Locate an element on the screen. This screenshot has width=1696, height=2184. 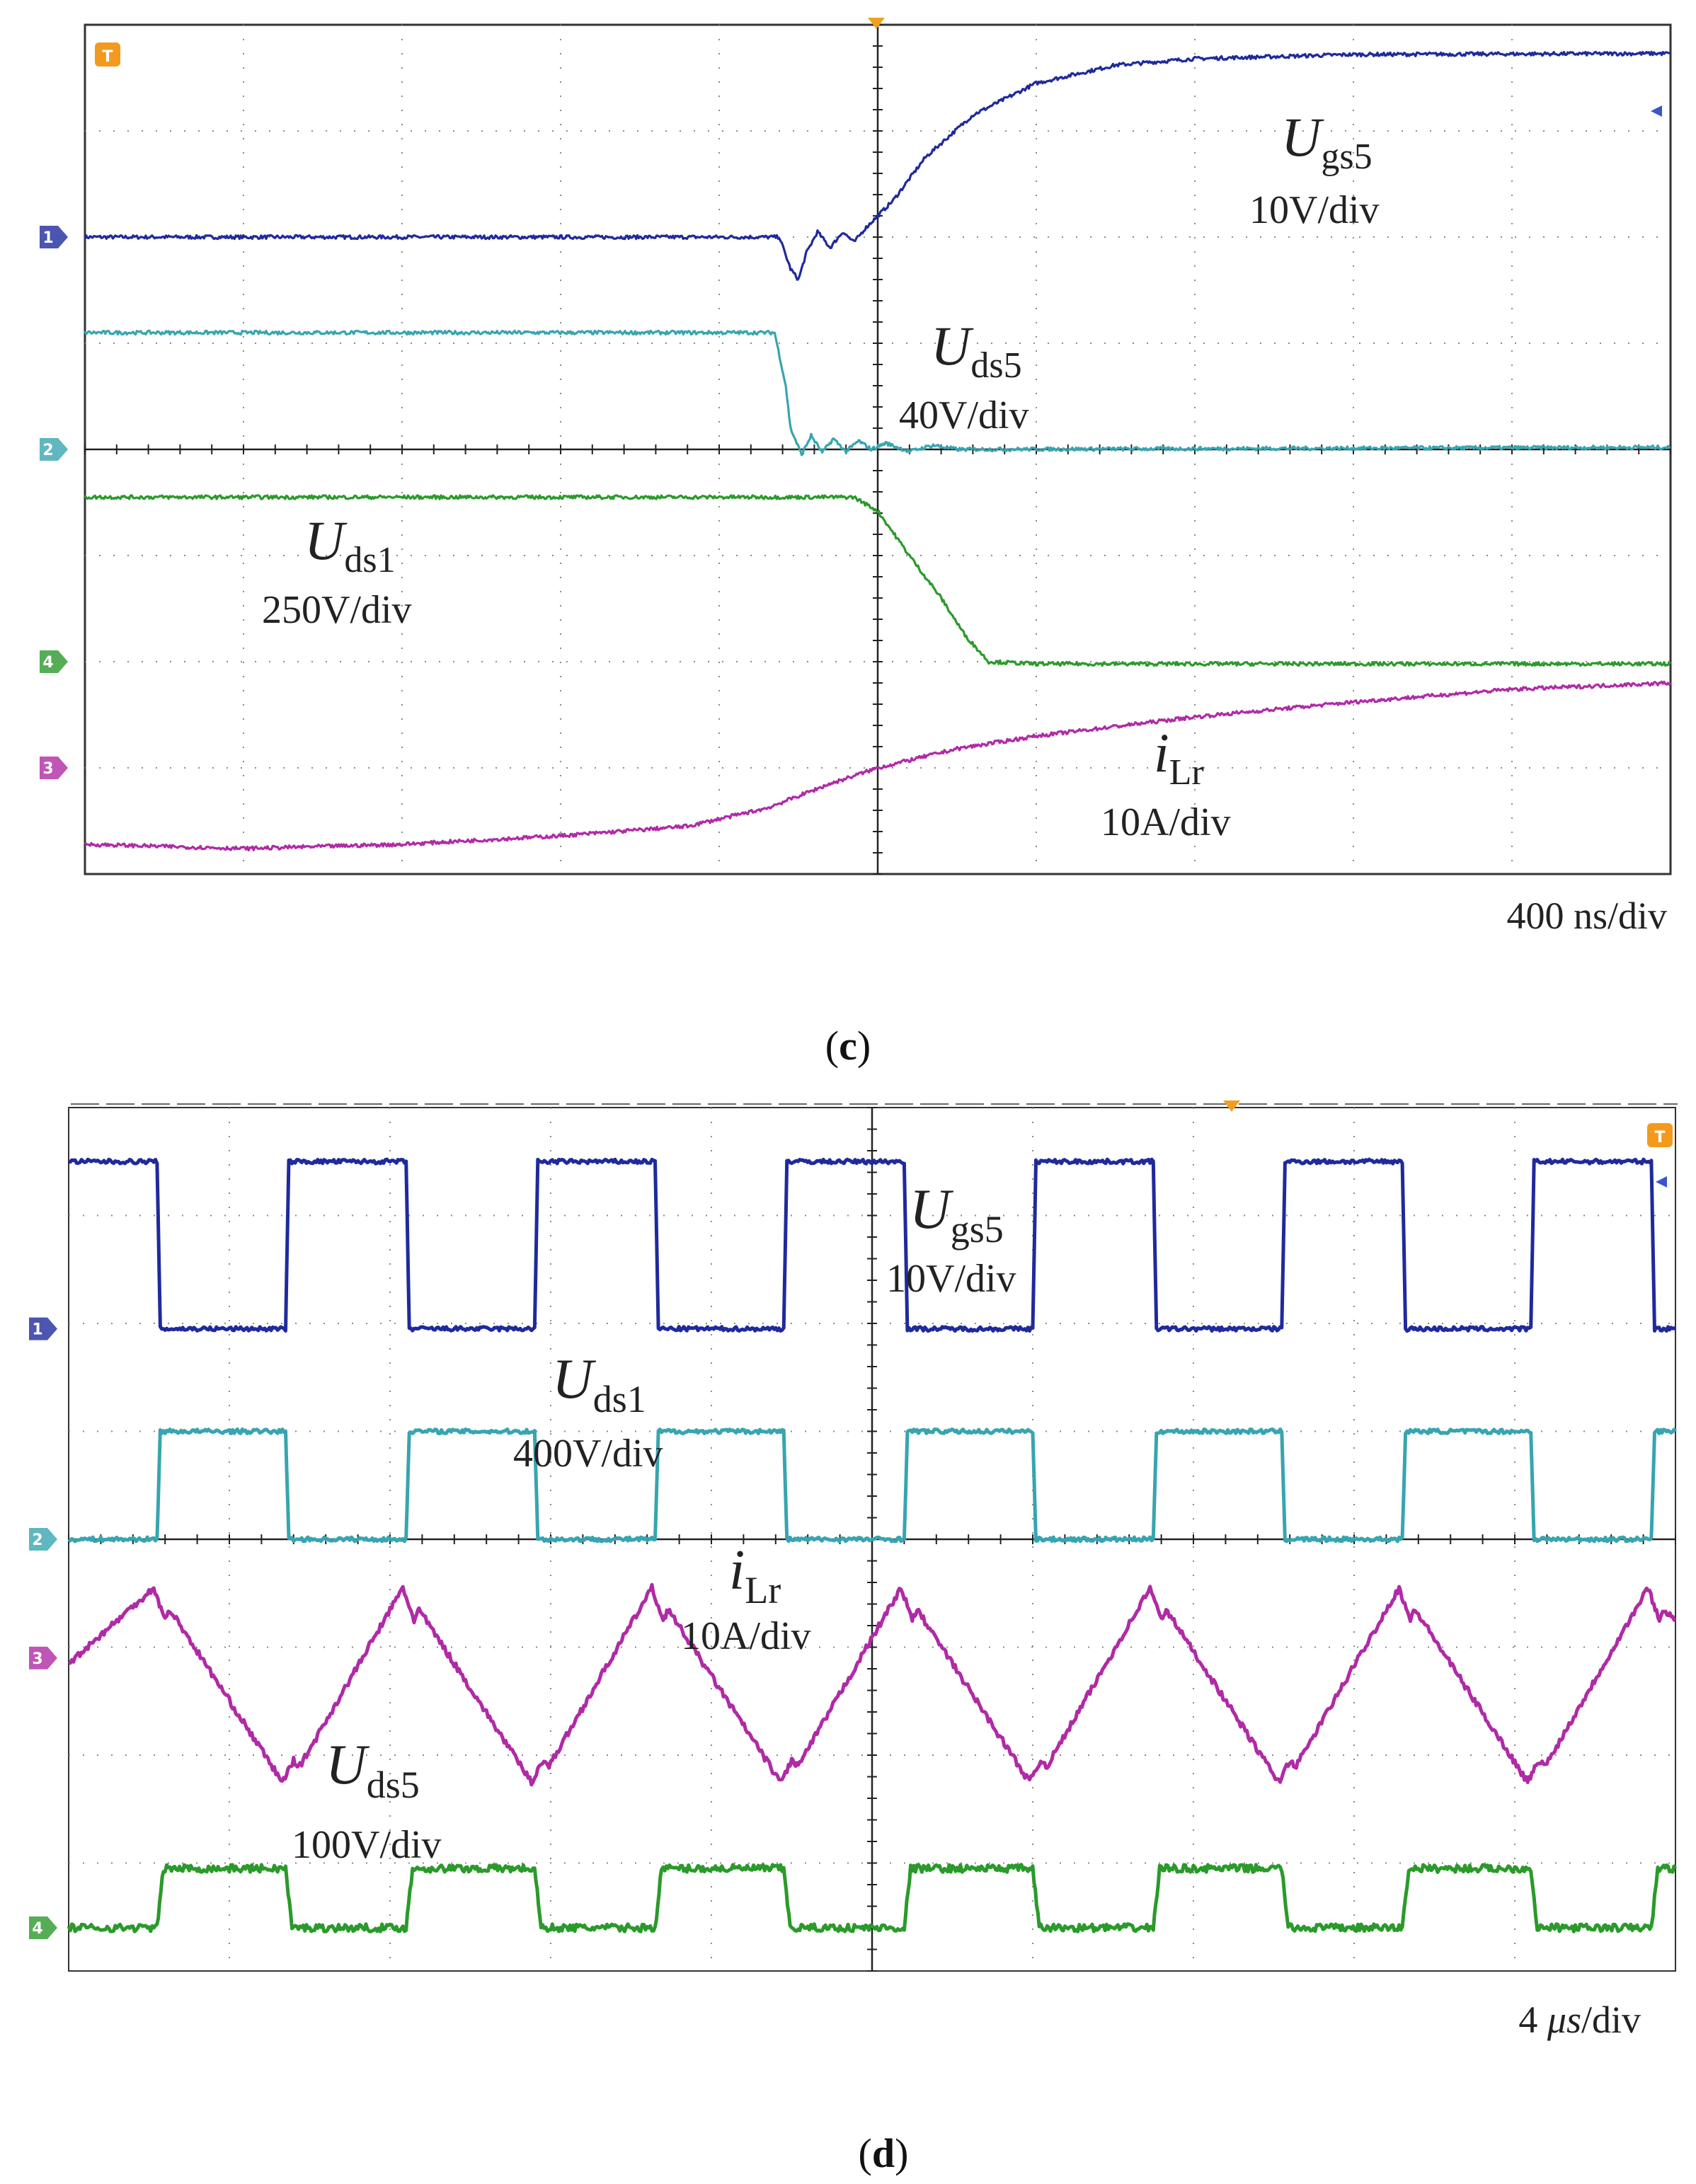
panel-d-label-ugs5: Ugs5 10V/div is located at coordinates (951, 1239).